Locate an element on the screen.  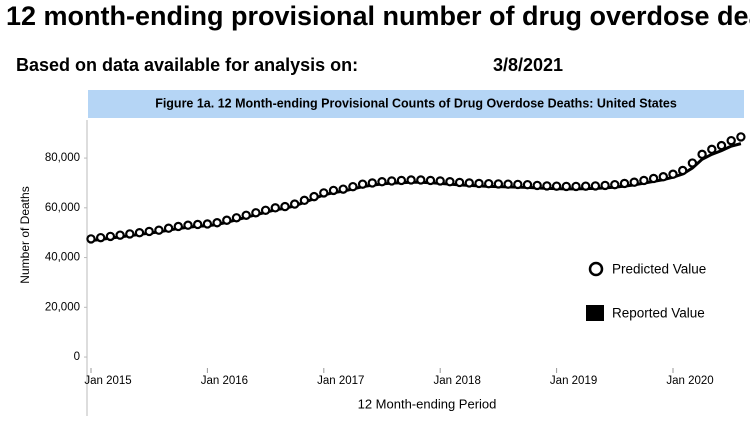
title-banner is located at coordinates (416, 104).